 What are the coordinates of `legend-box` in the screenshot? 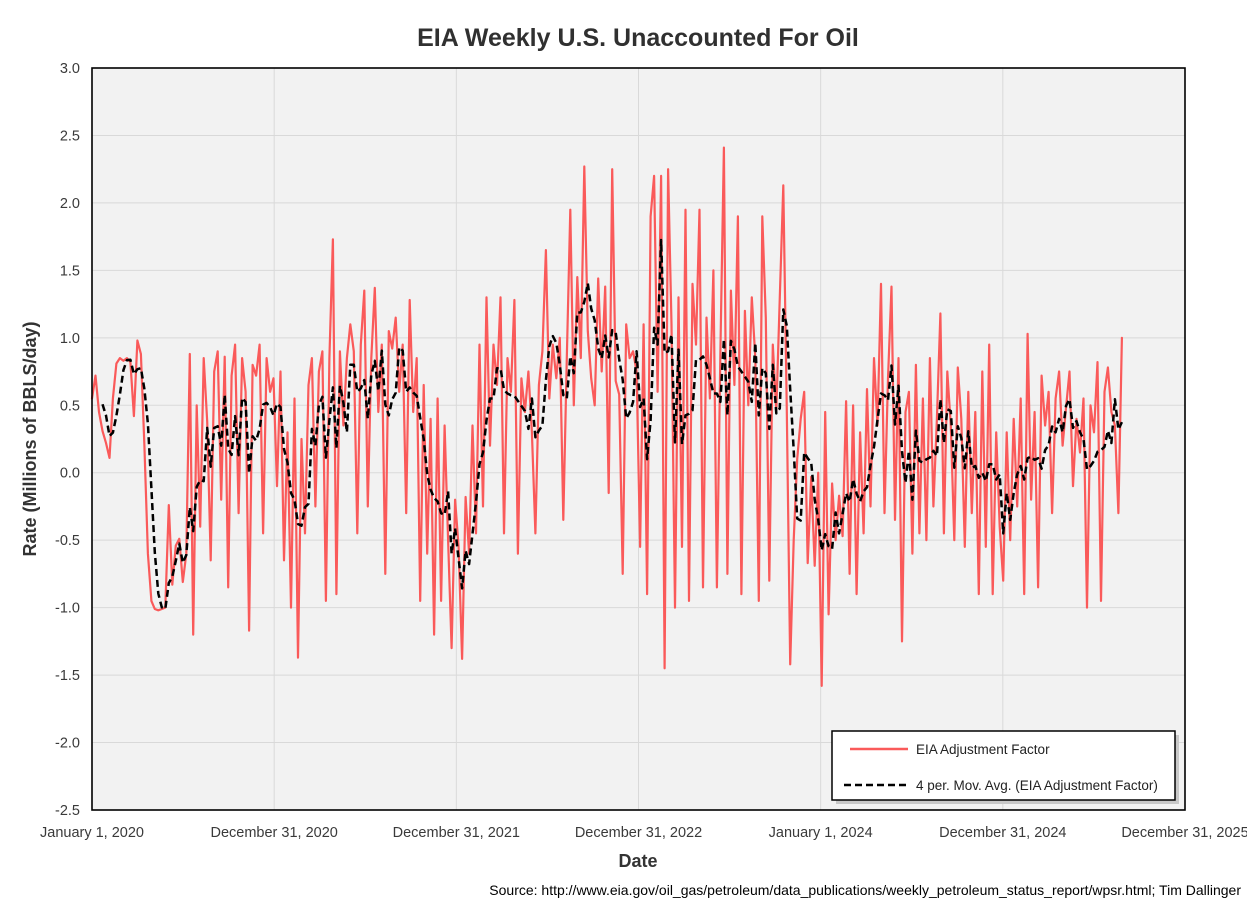 It's located at (1003, 765).